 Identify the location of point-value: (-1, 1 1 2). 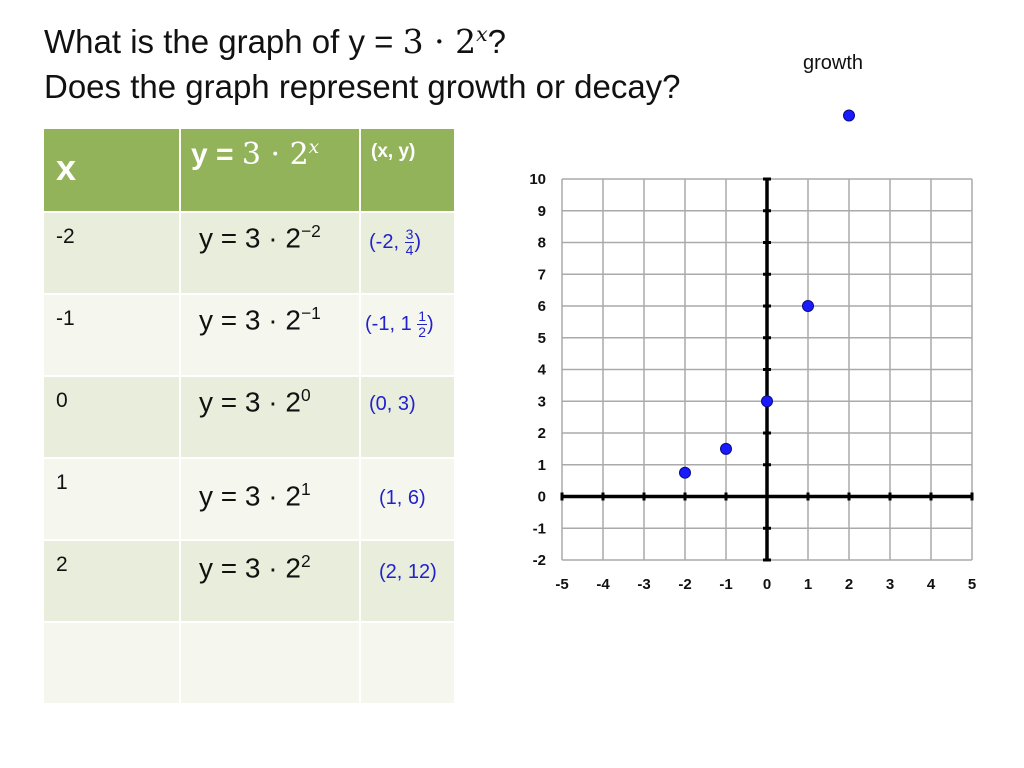
(407, 317).